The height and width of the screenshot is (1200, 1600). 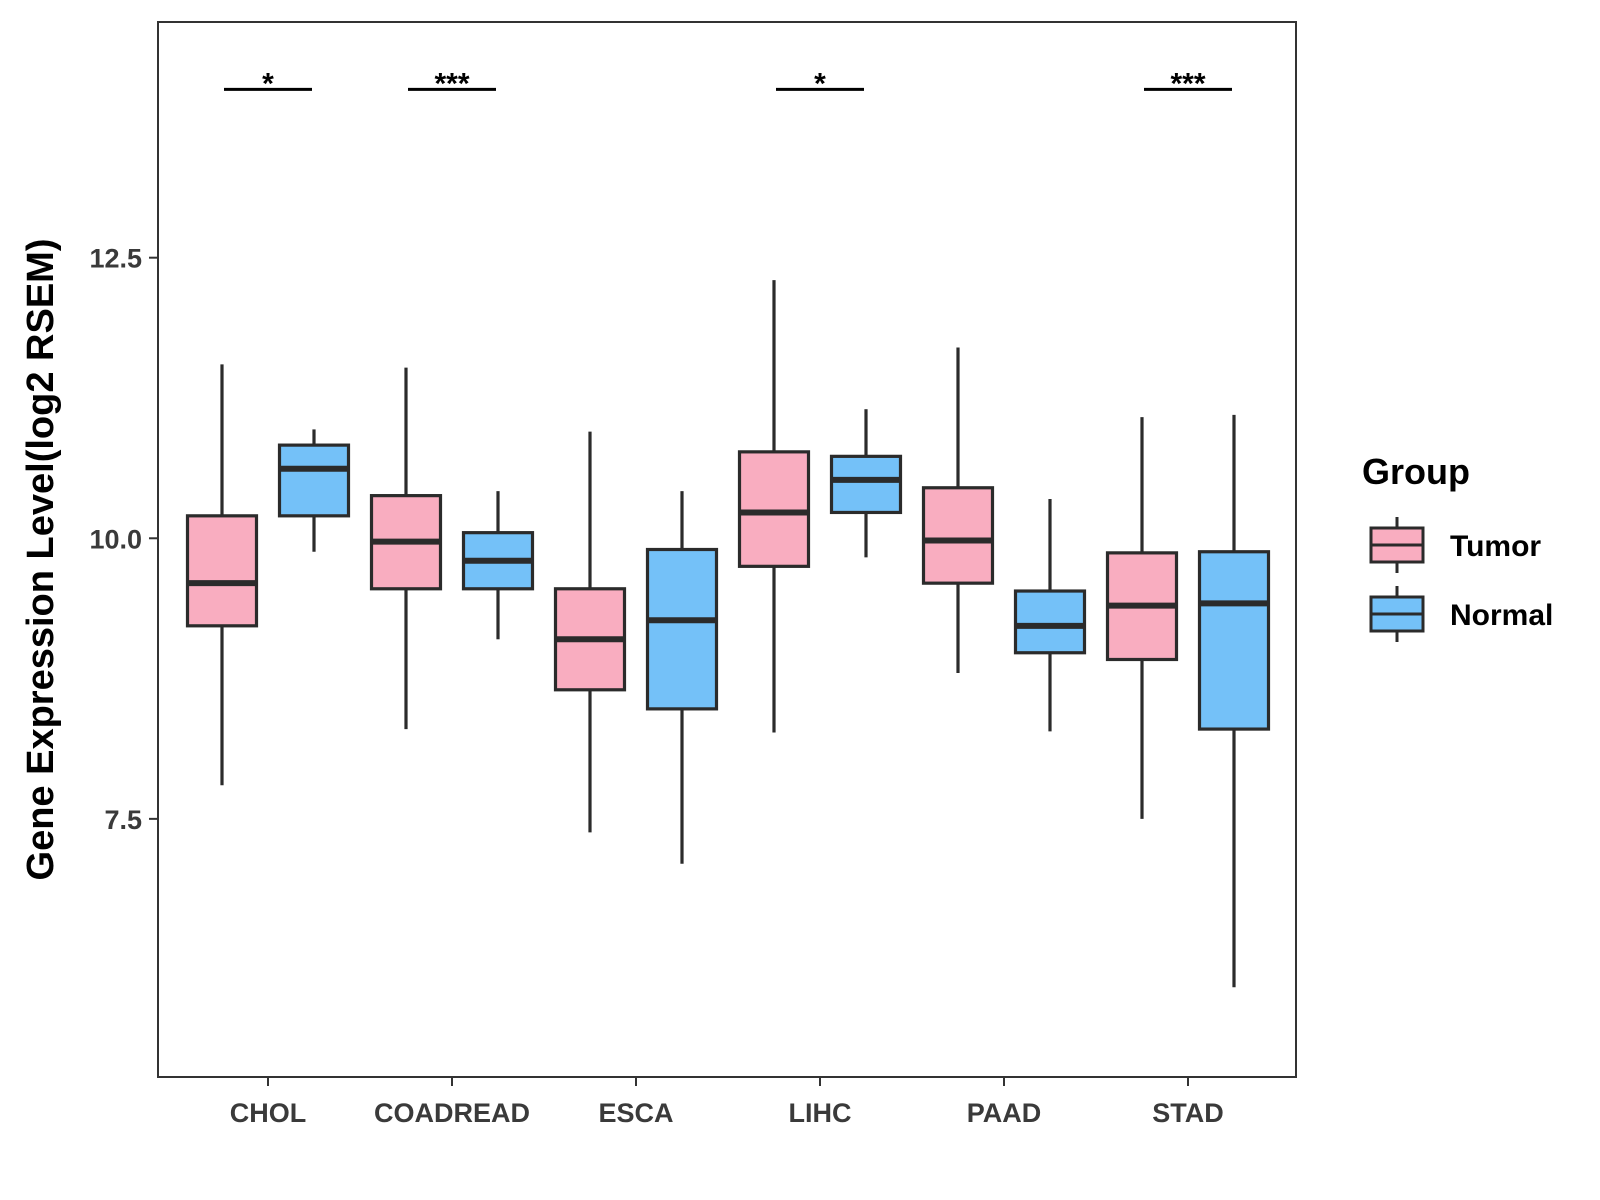 I want to click on significance-coadread: ***, so click(x=452, y=83).